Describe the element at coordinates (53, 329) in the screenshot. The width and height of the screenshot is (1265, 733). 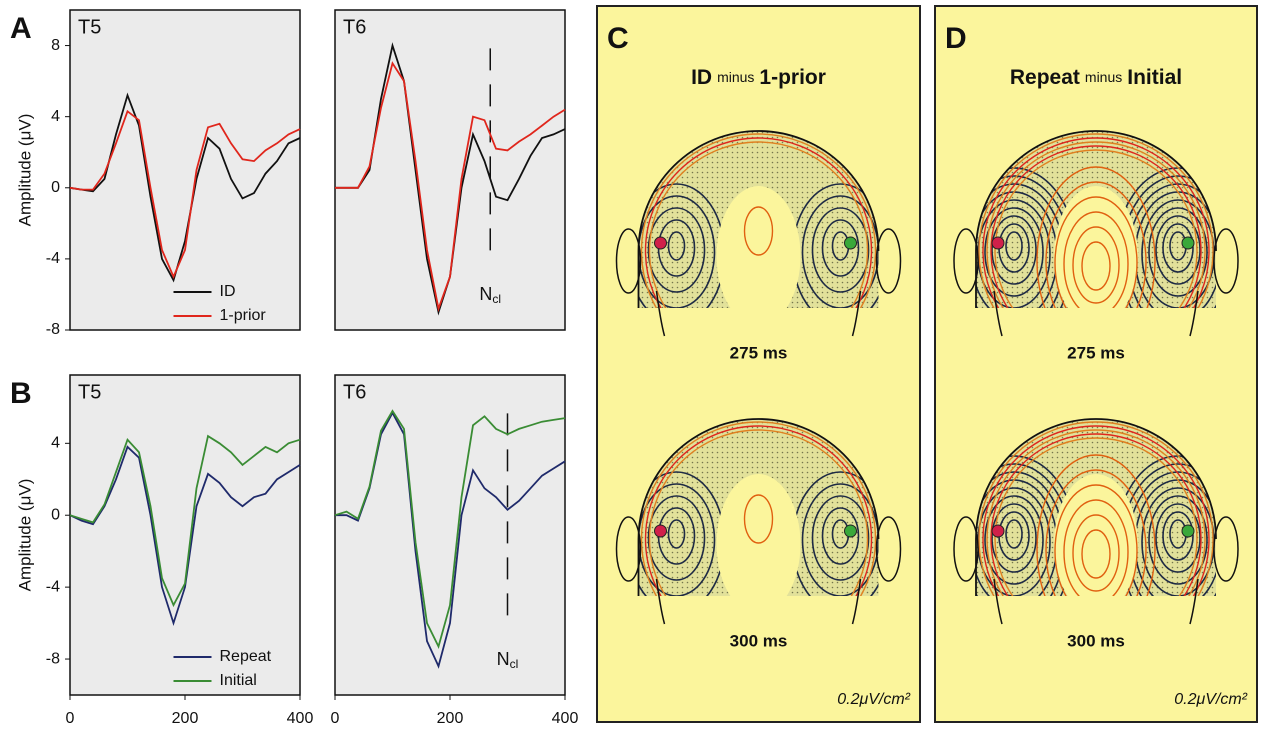
I see `y-tick-label: -8` at that location.